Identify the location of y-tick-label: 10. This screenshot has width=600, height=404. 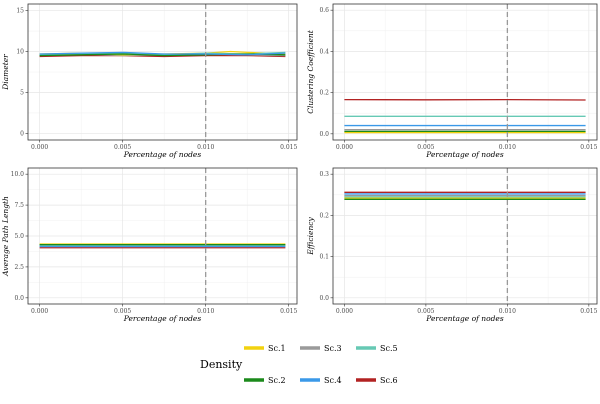
(20, 52).